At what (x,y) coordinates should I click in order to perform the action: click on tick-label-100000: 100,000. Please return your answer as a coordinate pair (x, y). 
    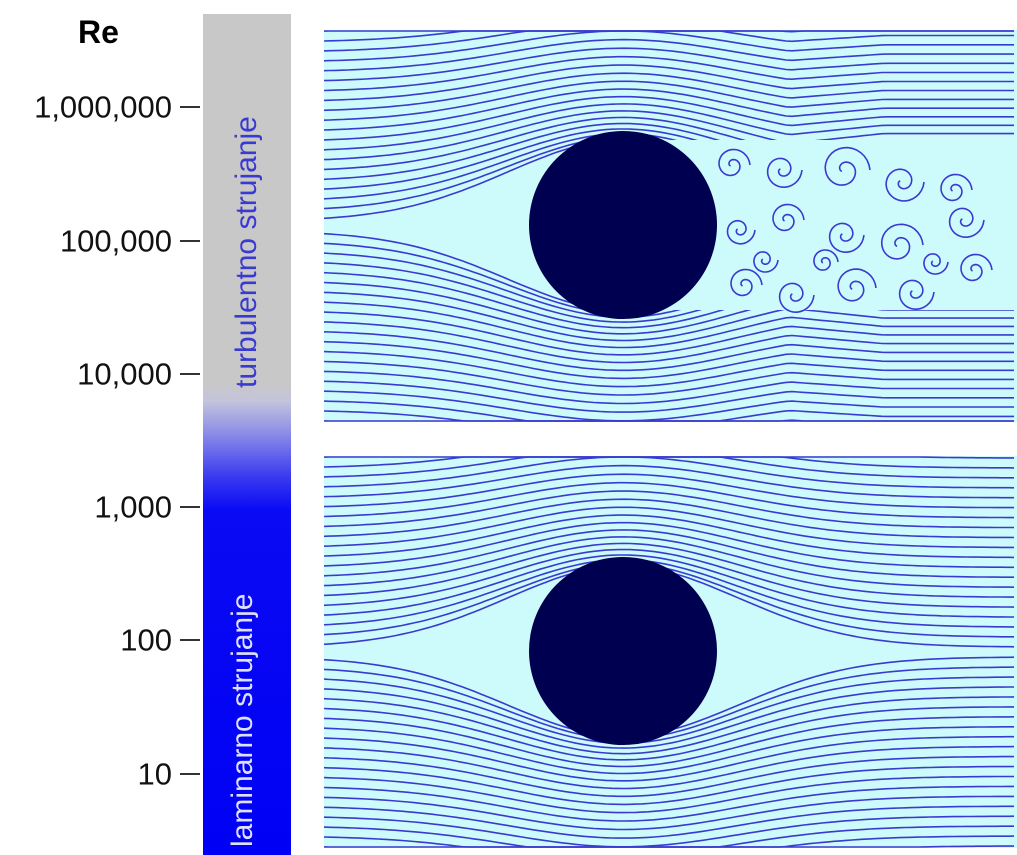
    Looking at the image, I should click on (115, 241).